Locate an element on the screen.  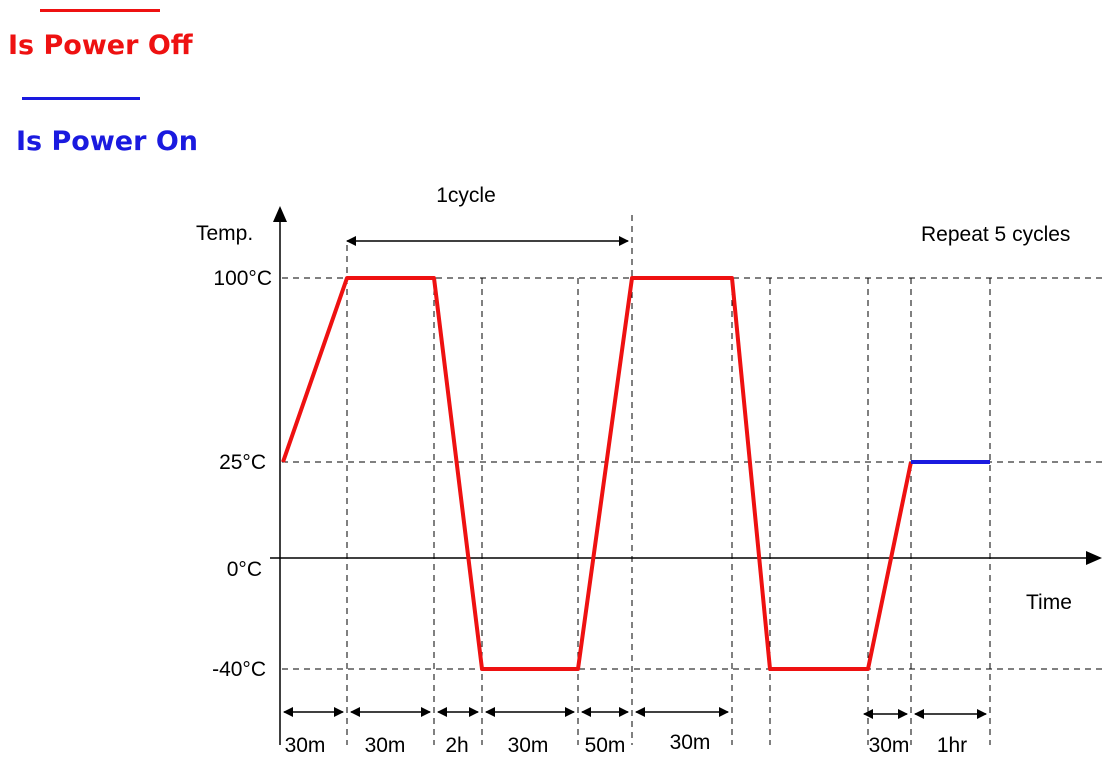
legend-power-on-label: Is Power On is located at coordinates (107, 141).